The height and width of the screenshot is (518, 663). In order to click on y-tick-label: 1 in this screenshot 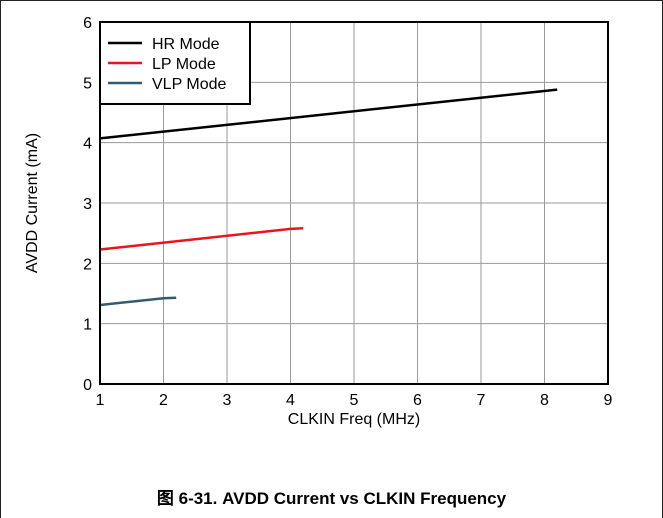, I will do `click(87, 325)`.